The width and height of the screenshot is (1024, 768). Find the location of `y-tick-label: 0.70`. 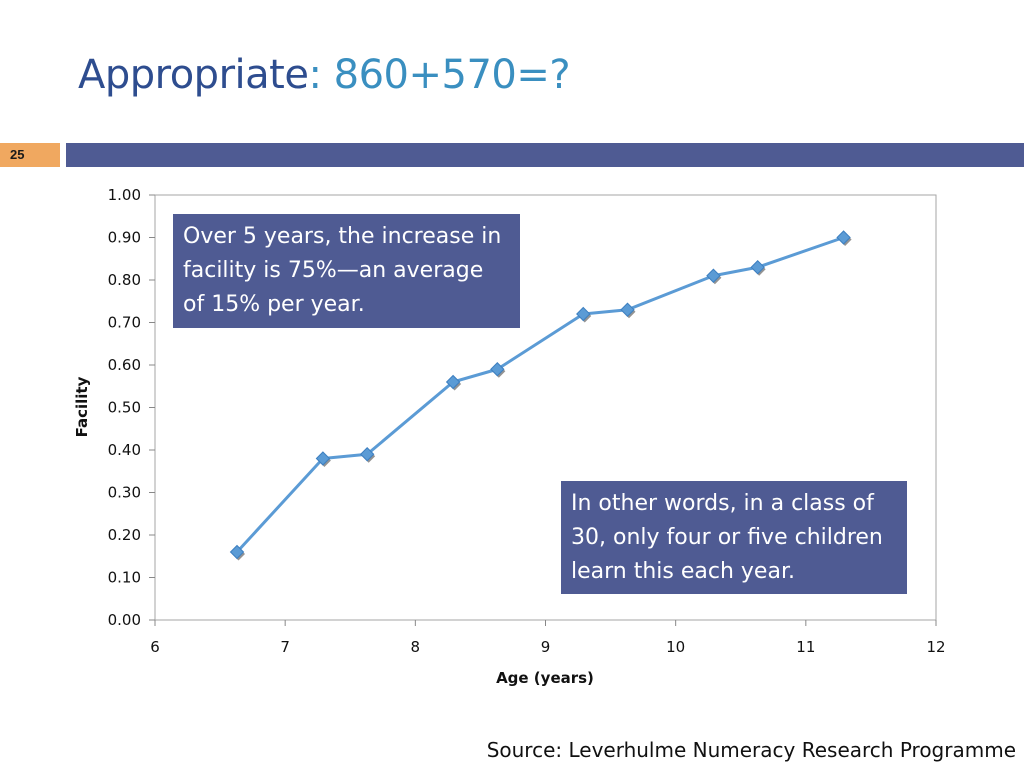

y-tick-label: 0.70 is located at coordinates (124, 323).